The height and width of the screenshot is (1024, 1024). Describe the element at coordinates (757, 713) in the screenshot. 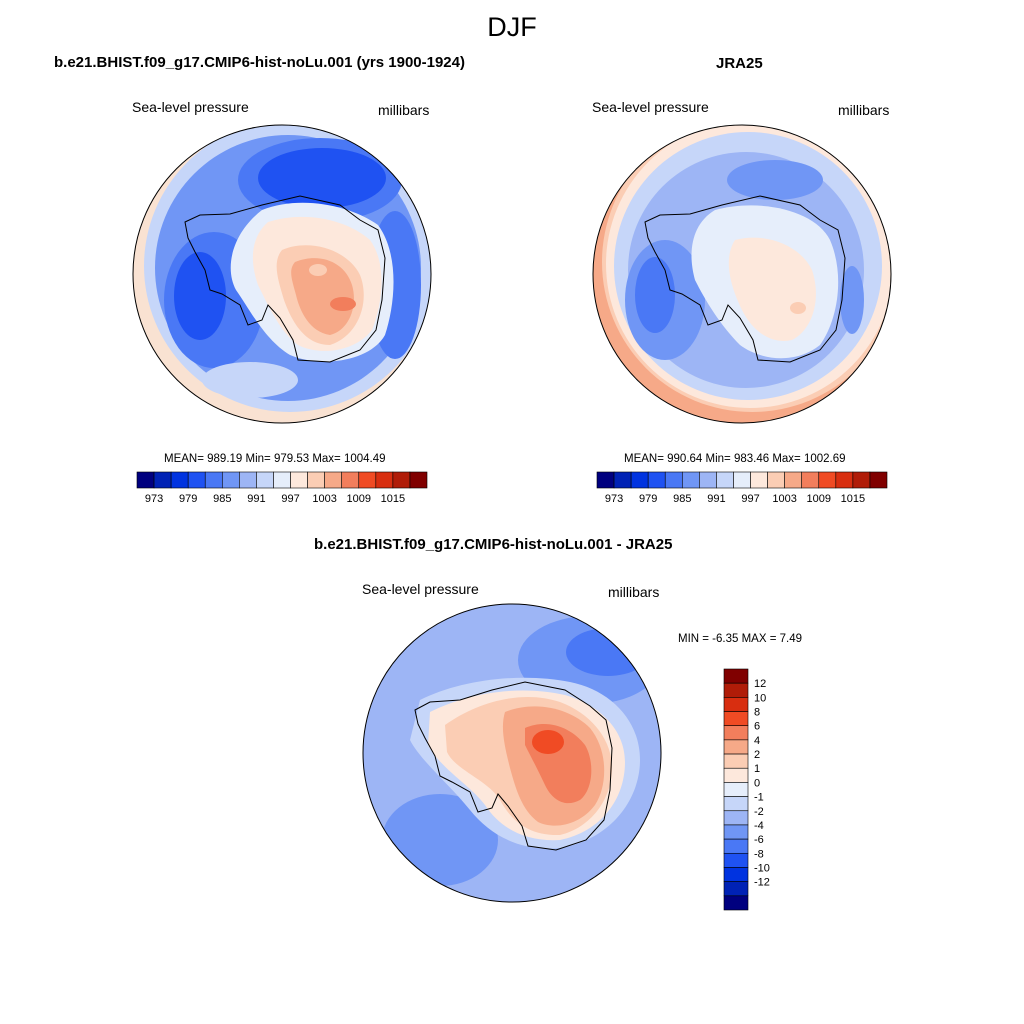

I see `colorbar-tick-label: 8` at that location.